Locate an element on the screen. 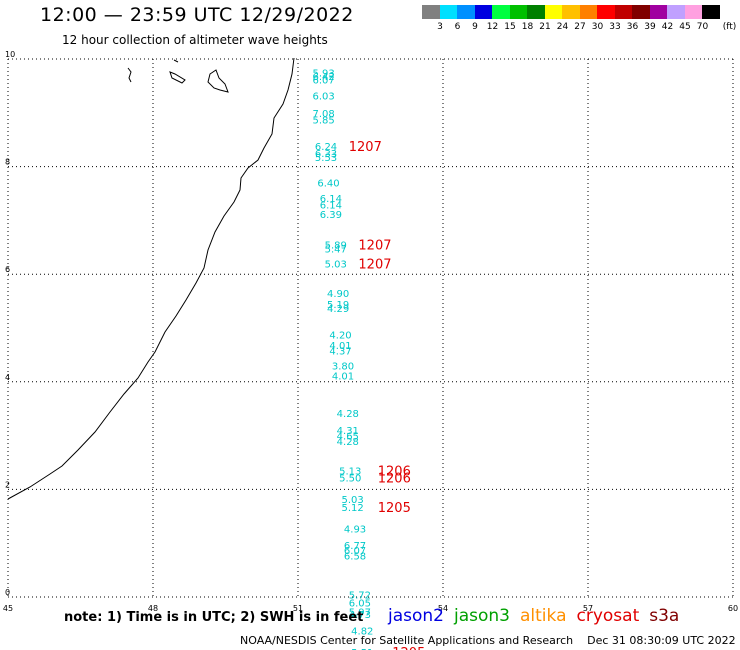 The width and height of the screenshot is (740, 650). wave-height-value: 5.93 is located at coordinates (324, 73).